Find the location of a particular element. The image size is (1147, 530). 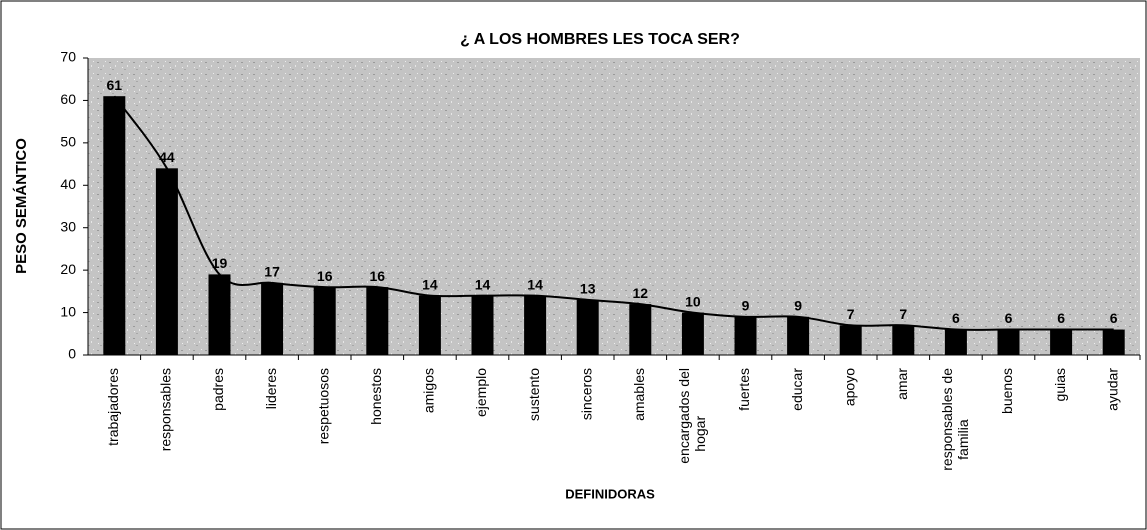

y-tick-label: 10 is located at coordinates (68, 311).